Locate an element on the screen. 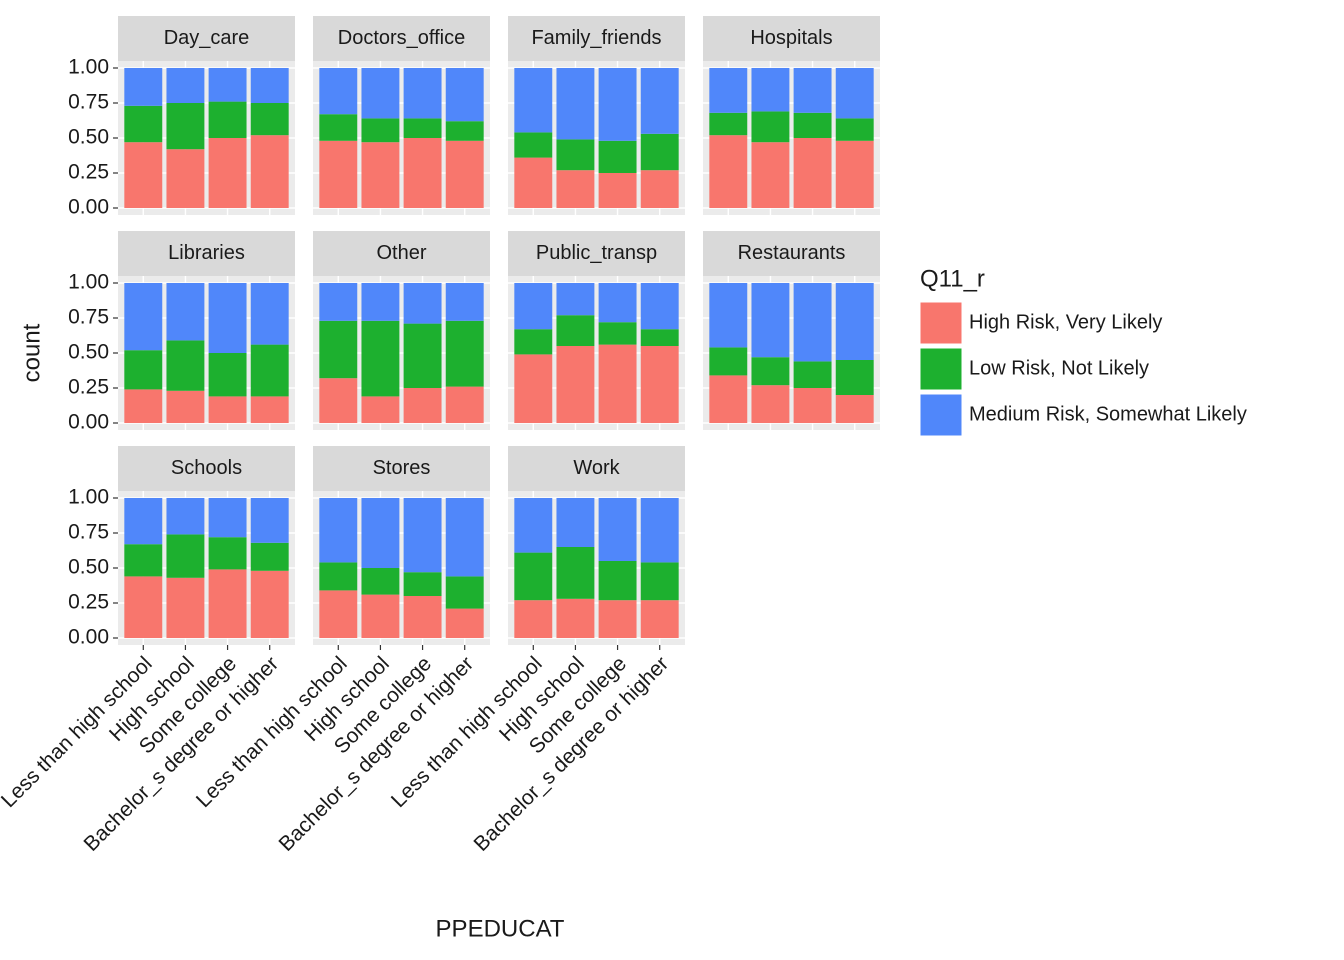  y-tick-label: 1.00 is located at coordinates (88, 282).